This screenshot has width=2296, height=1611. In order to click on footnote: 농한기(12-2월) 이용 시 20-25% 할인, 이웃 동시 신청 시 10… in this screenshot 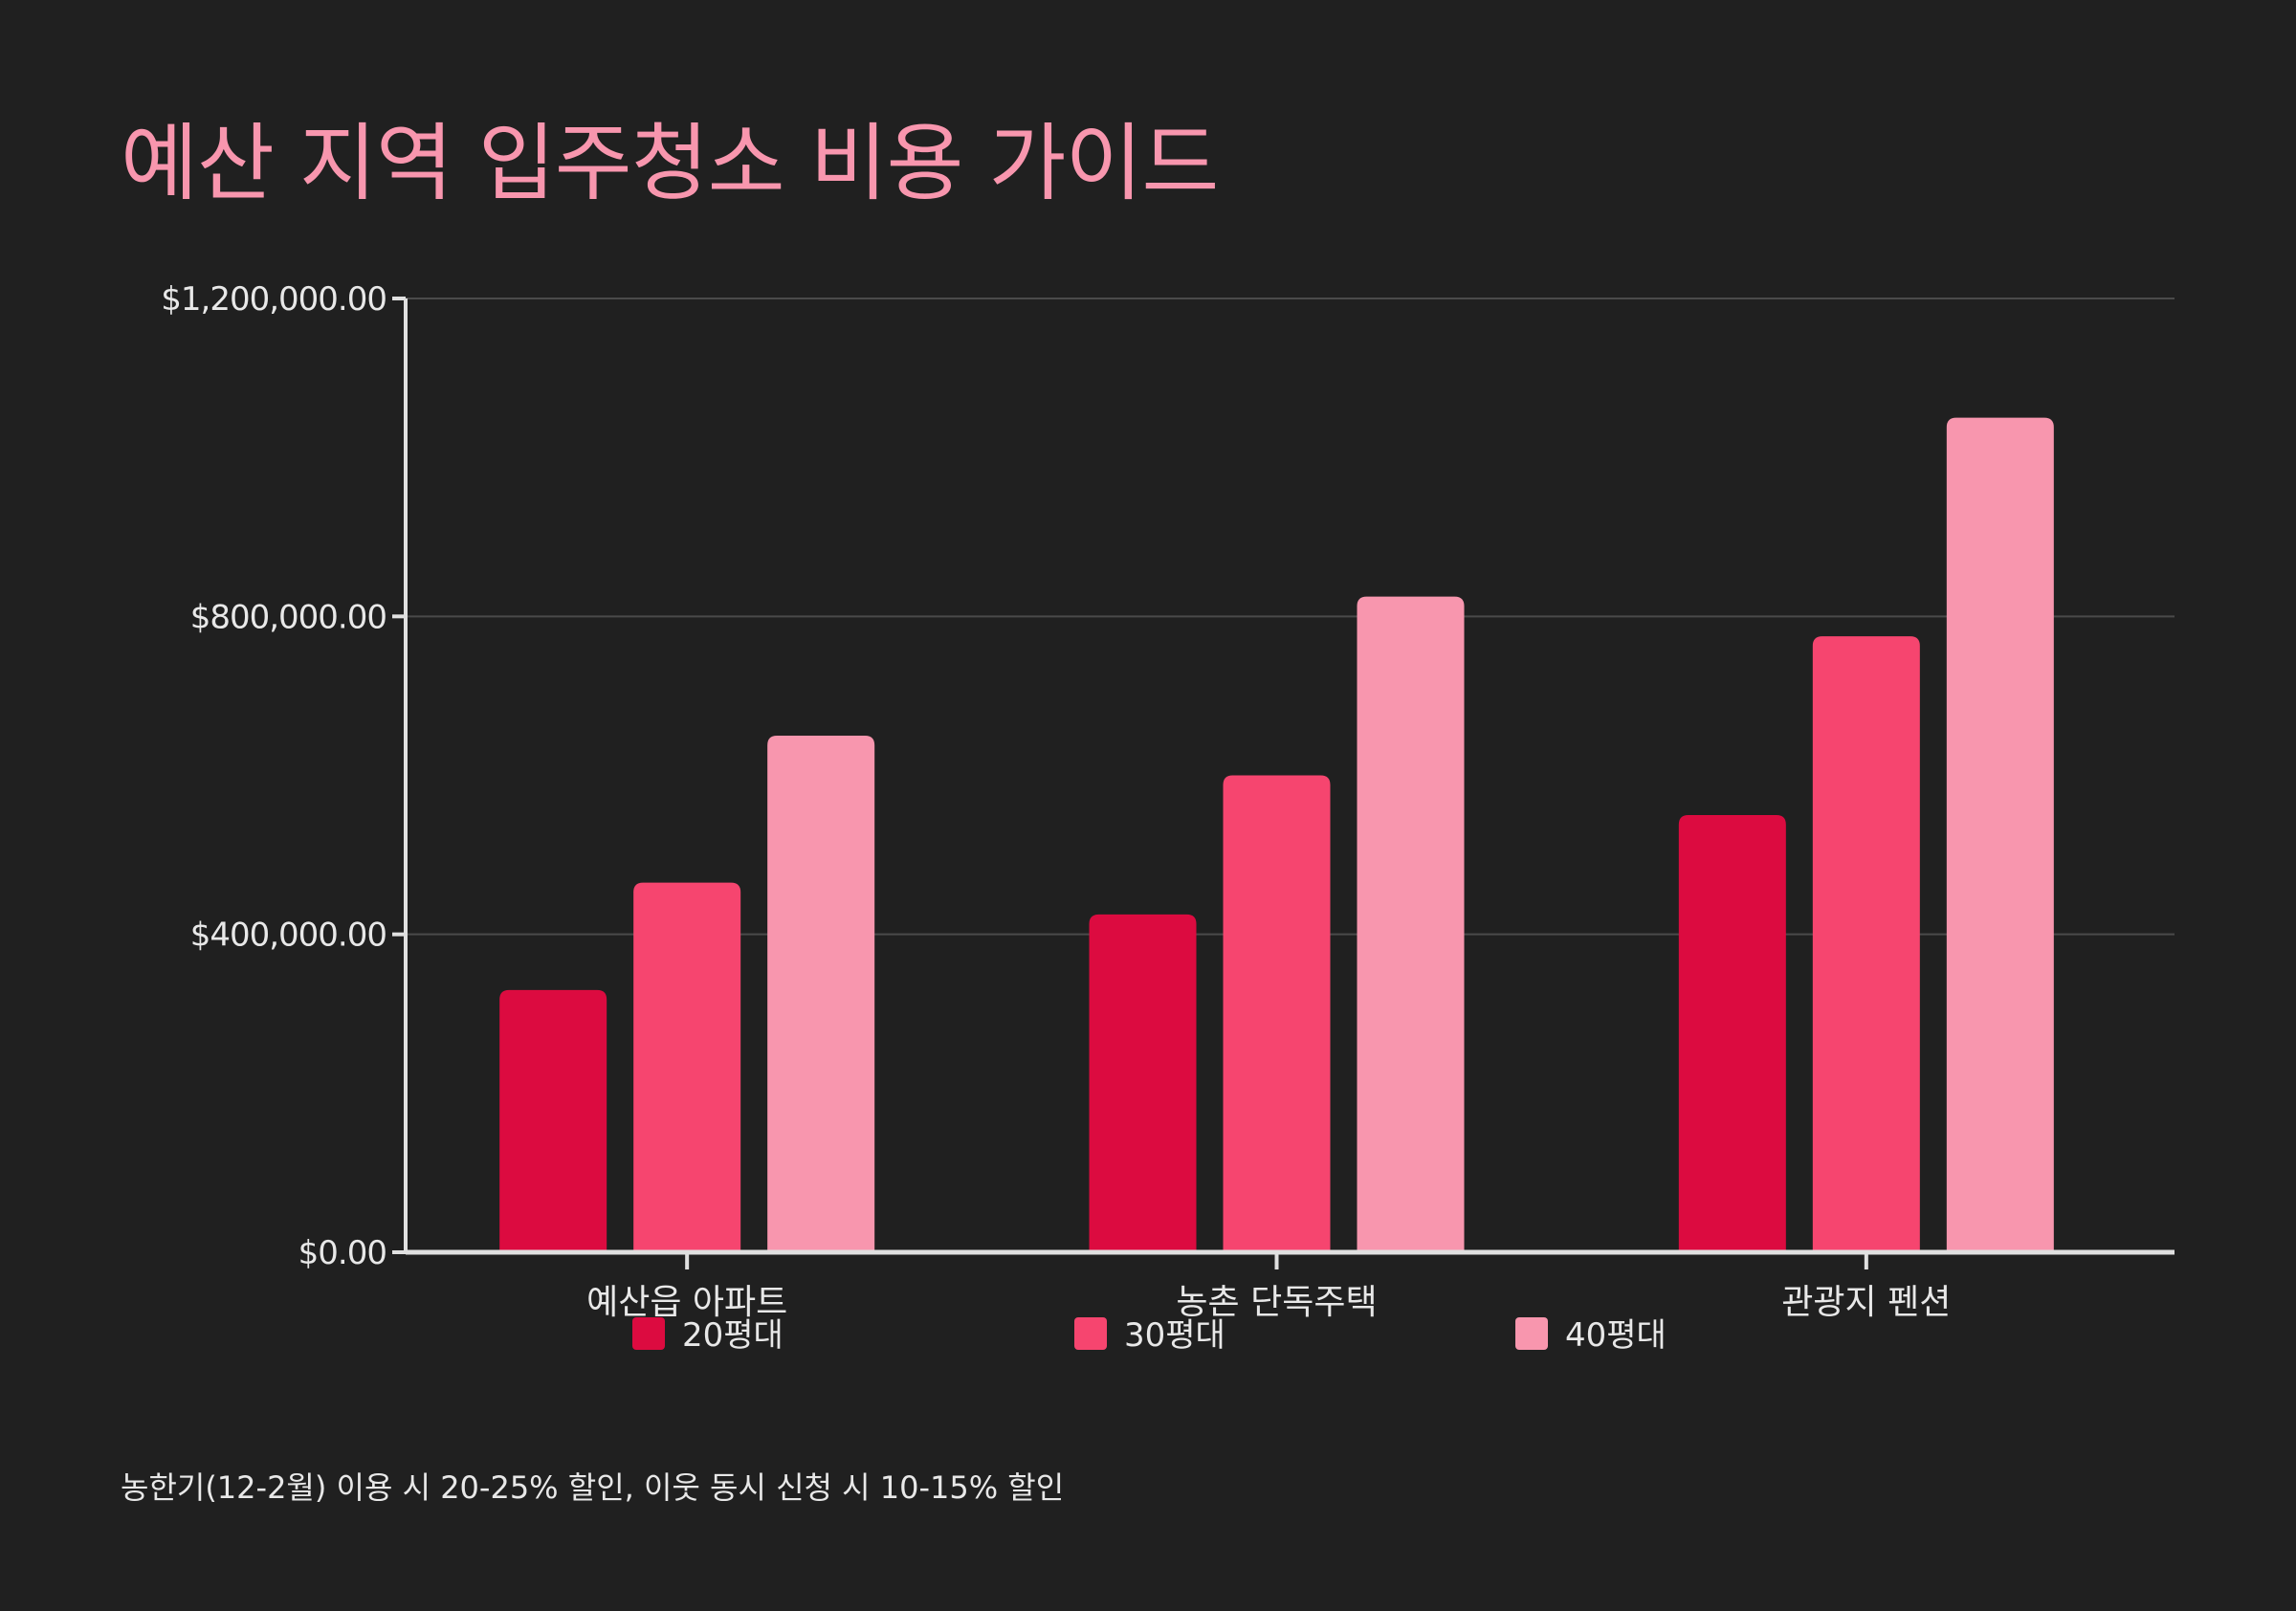, I will do `click(593, 1487)`.